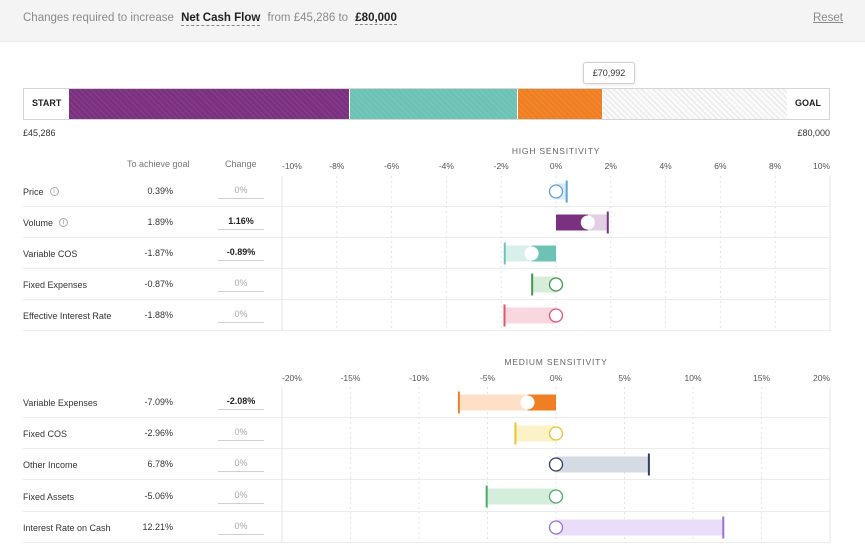 Image resolution: width=865 pixels, height=546 pixels. I want to click on achieve-goal-value: -7.09%, so click(158, 401).